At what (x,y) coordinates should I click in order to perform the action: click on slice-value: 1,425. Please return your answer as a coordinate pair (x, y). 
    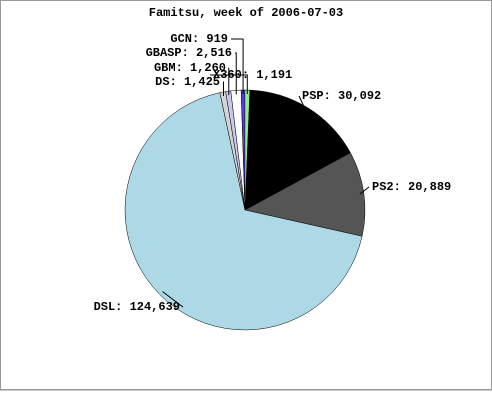
    Looking at the image, I should click on (201, 82).